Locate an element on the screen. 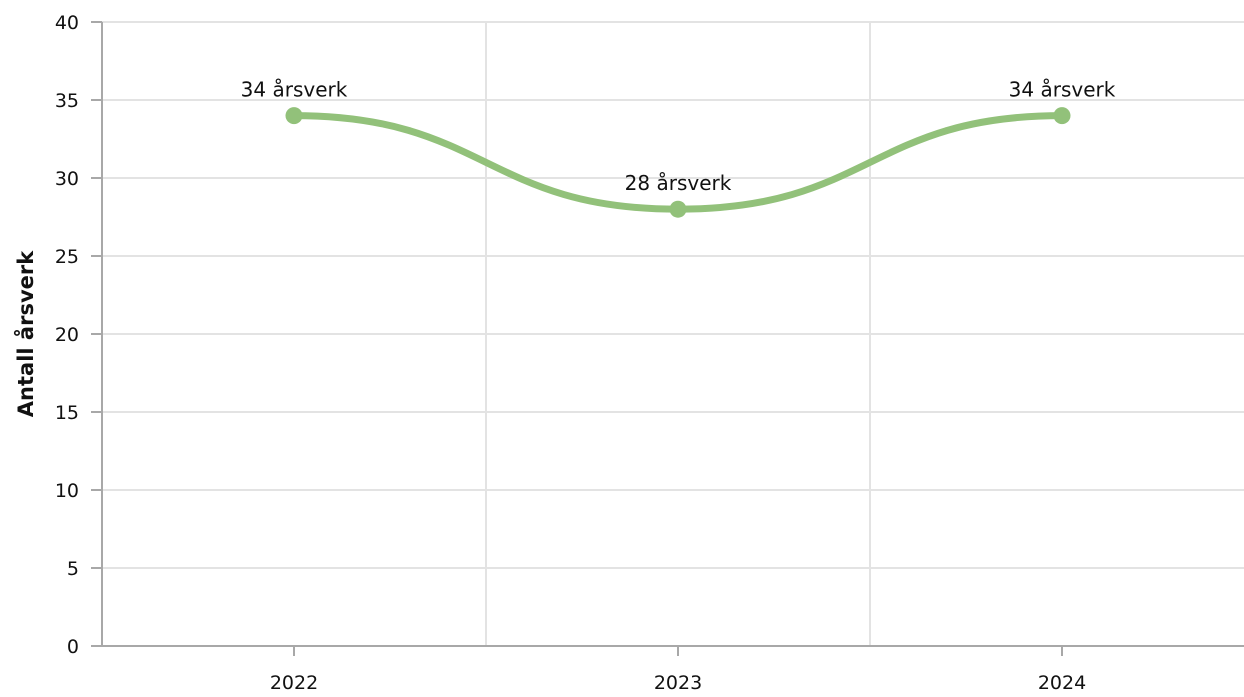 The height and width of the screenshot is (697, 1244). y-tick-label: 15 is located at coordinates (67, 413).